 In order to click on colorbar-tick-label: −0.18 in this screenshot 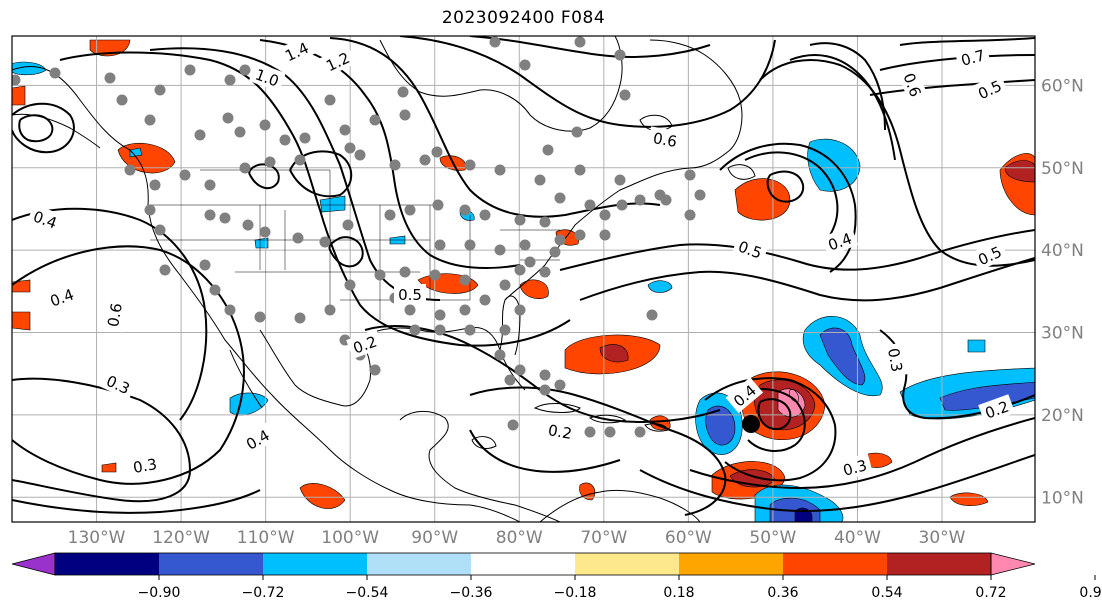, I will do `click(575, 593)`.